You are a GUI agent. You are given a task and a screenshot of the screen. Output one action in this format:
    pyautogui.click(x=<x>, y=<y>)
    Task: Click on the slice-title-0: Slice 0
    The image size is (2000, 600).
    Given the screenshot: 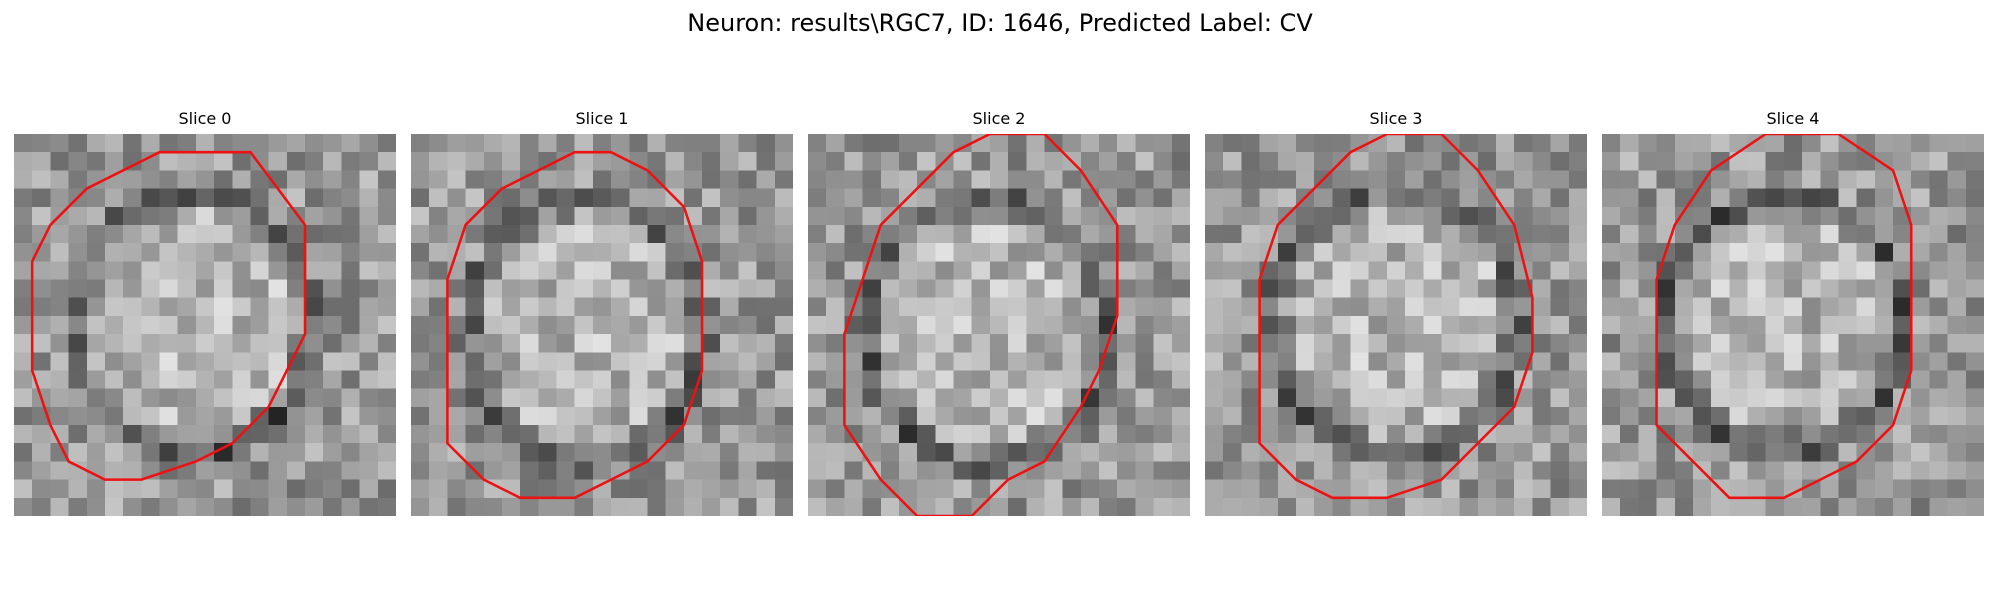 What is the action you would take?
    pyautogui.click(x=205, y=118)
    